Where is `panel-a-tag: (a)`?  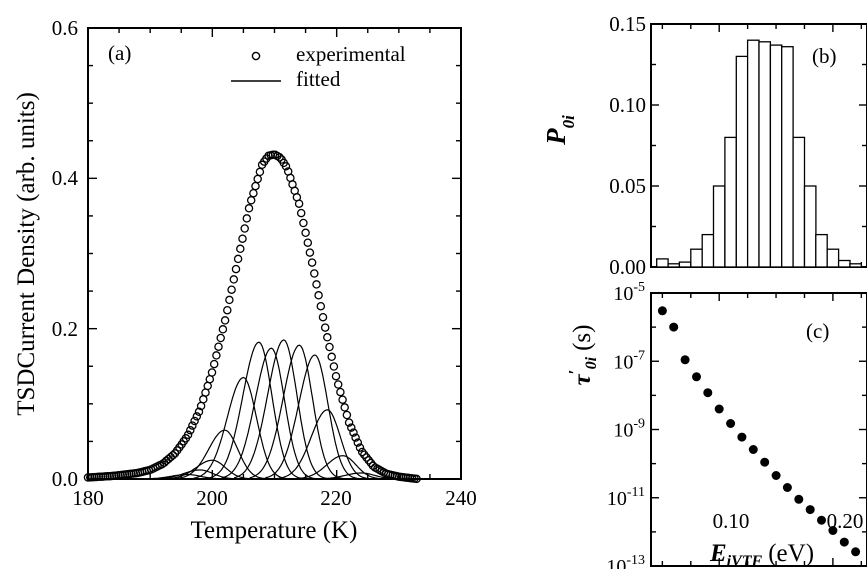
panel-a-tag: (a) is located at coordinates (119, 53).